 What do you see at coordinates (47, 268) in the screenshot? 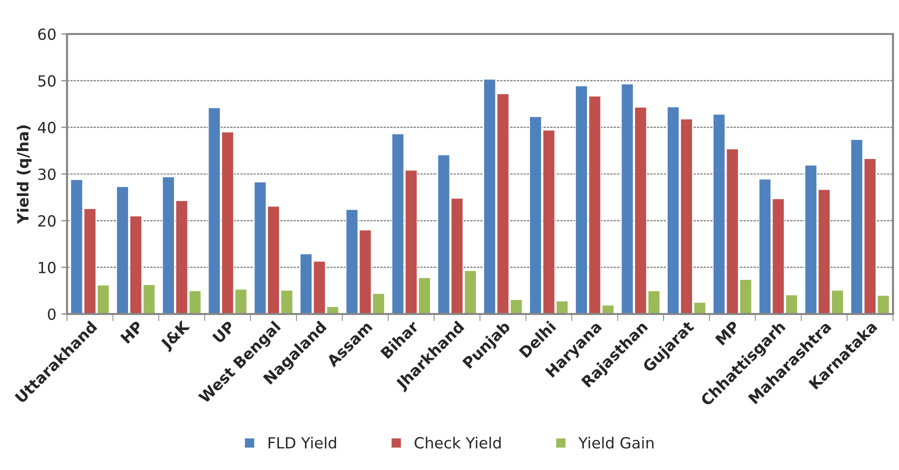
I see `y-tick-label: 10` at bounding box center [47, 268].